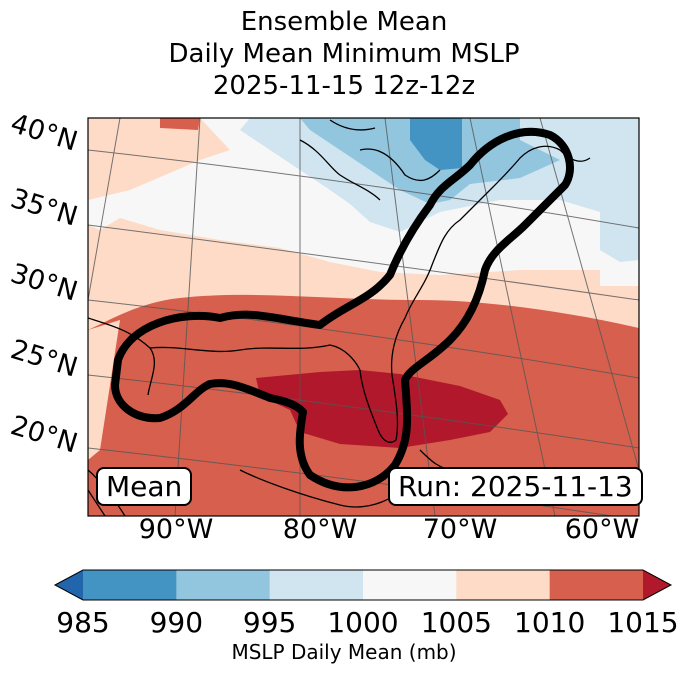 This screenshot has width=688, height=674. I want to click on colorbar-tick-label: 1005, so click(456, 622).